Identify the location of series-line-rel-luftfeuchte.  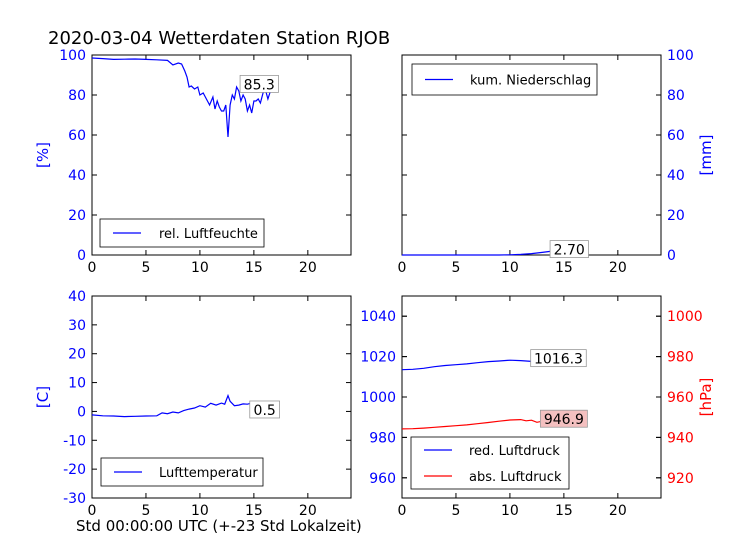
(183, 97).